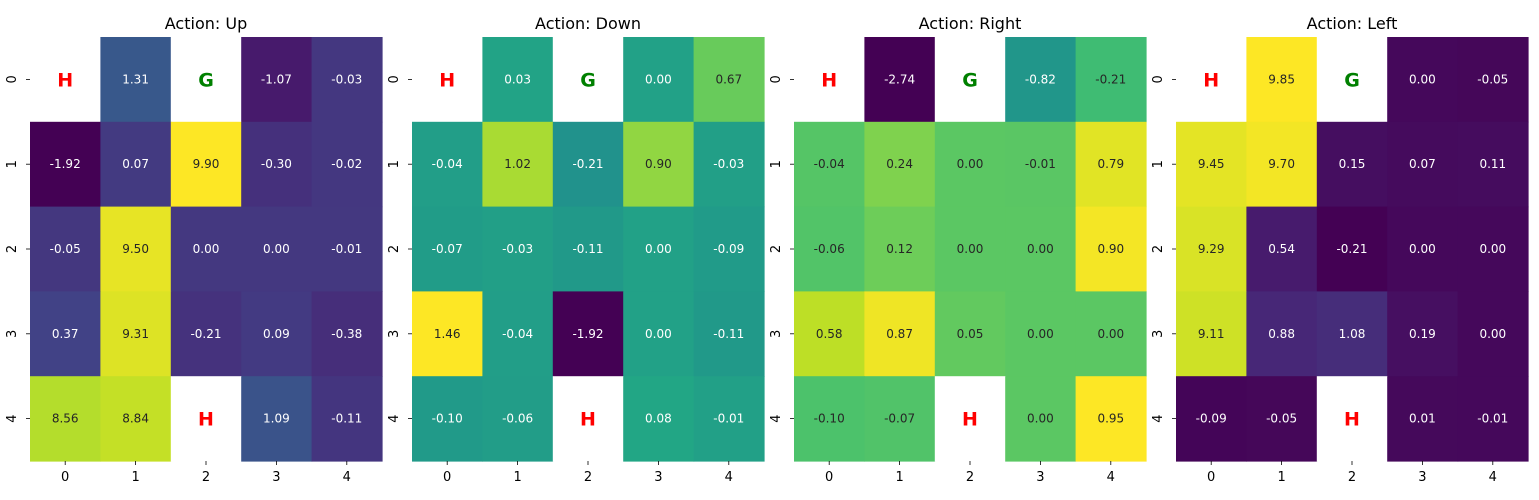 The height and width of the screenshot is (500, 1539). I want to click on x-tick-label: 1, so click(135, 477).